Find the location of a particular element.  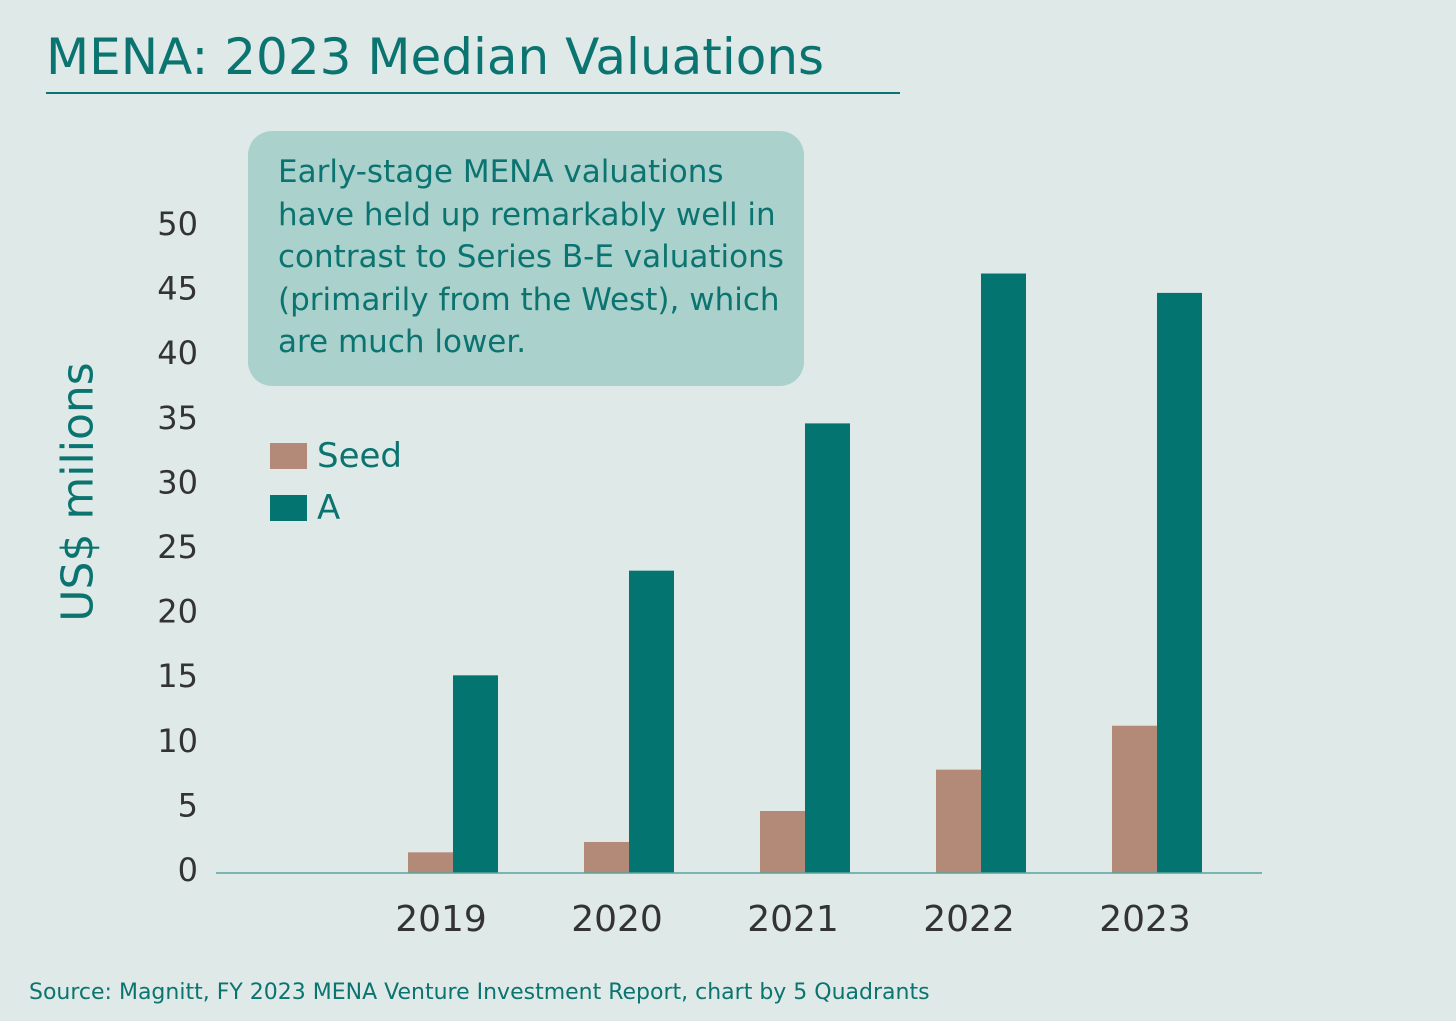

y-tick-label: 5 is located at coordinates (188, 805).